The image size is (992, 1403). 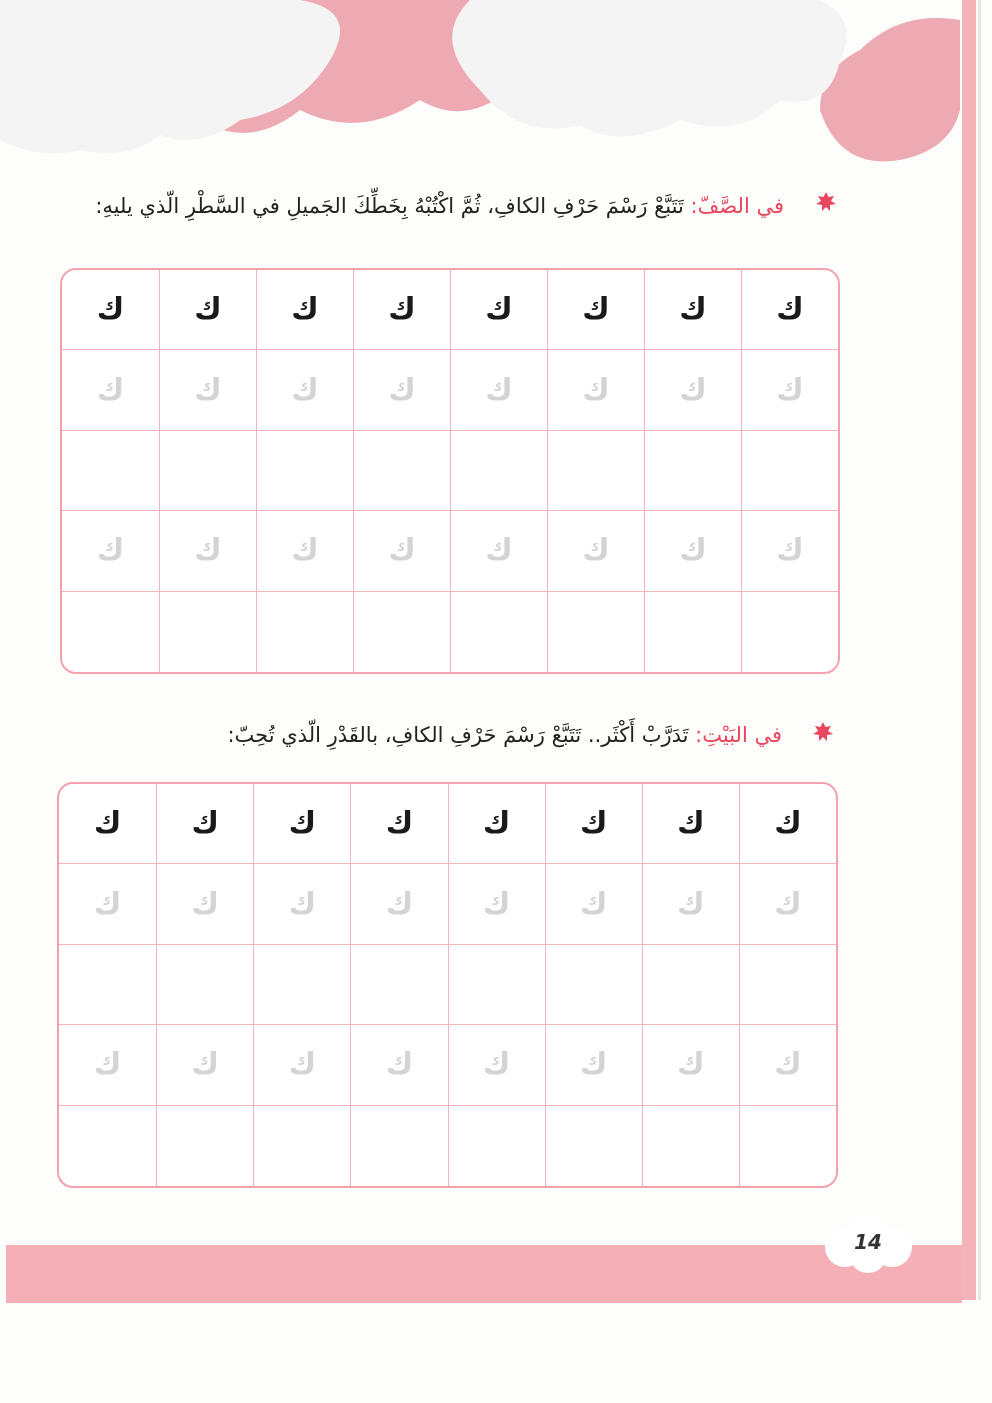 What do you see at coordinates (738, 735) in the screenshot?
I see `homework-label: في البَيْتِ:` at bounding box center [738, 735].